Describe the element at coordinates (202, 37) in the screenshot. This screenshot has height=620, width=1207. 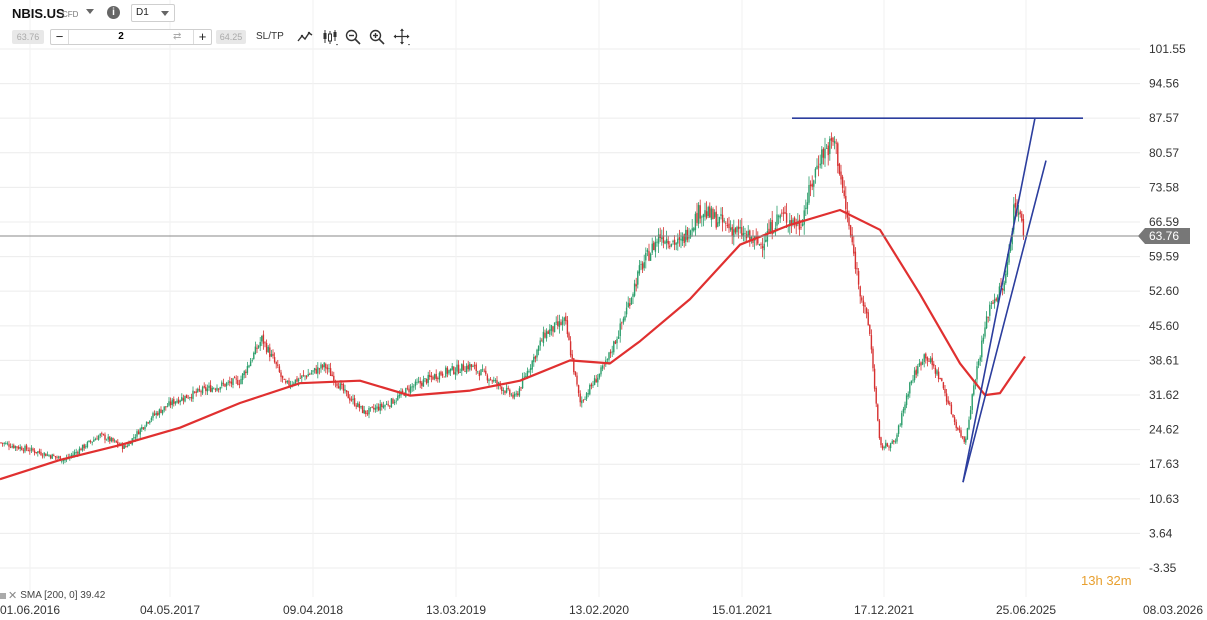
I see `increase-button: +` at that location.